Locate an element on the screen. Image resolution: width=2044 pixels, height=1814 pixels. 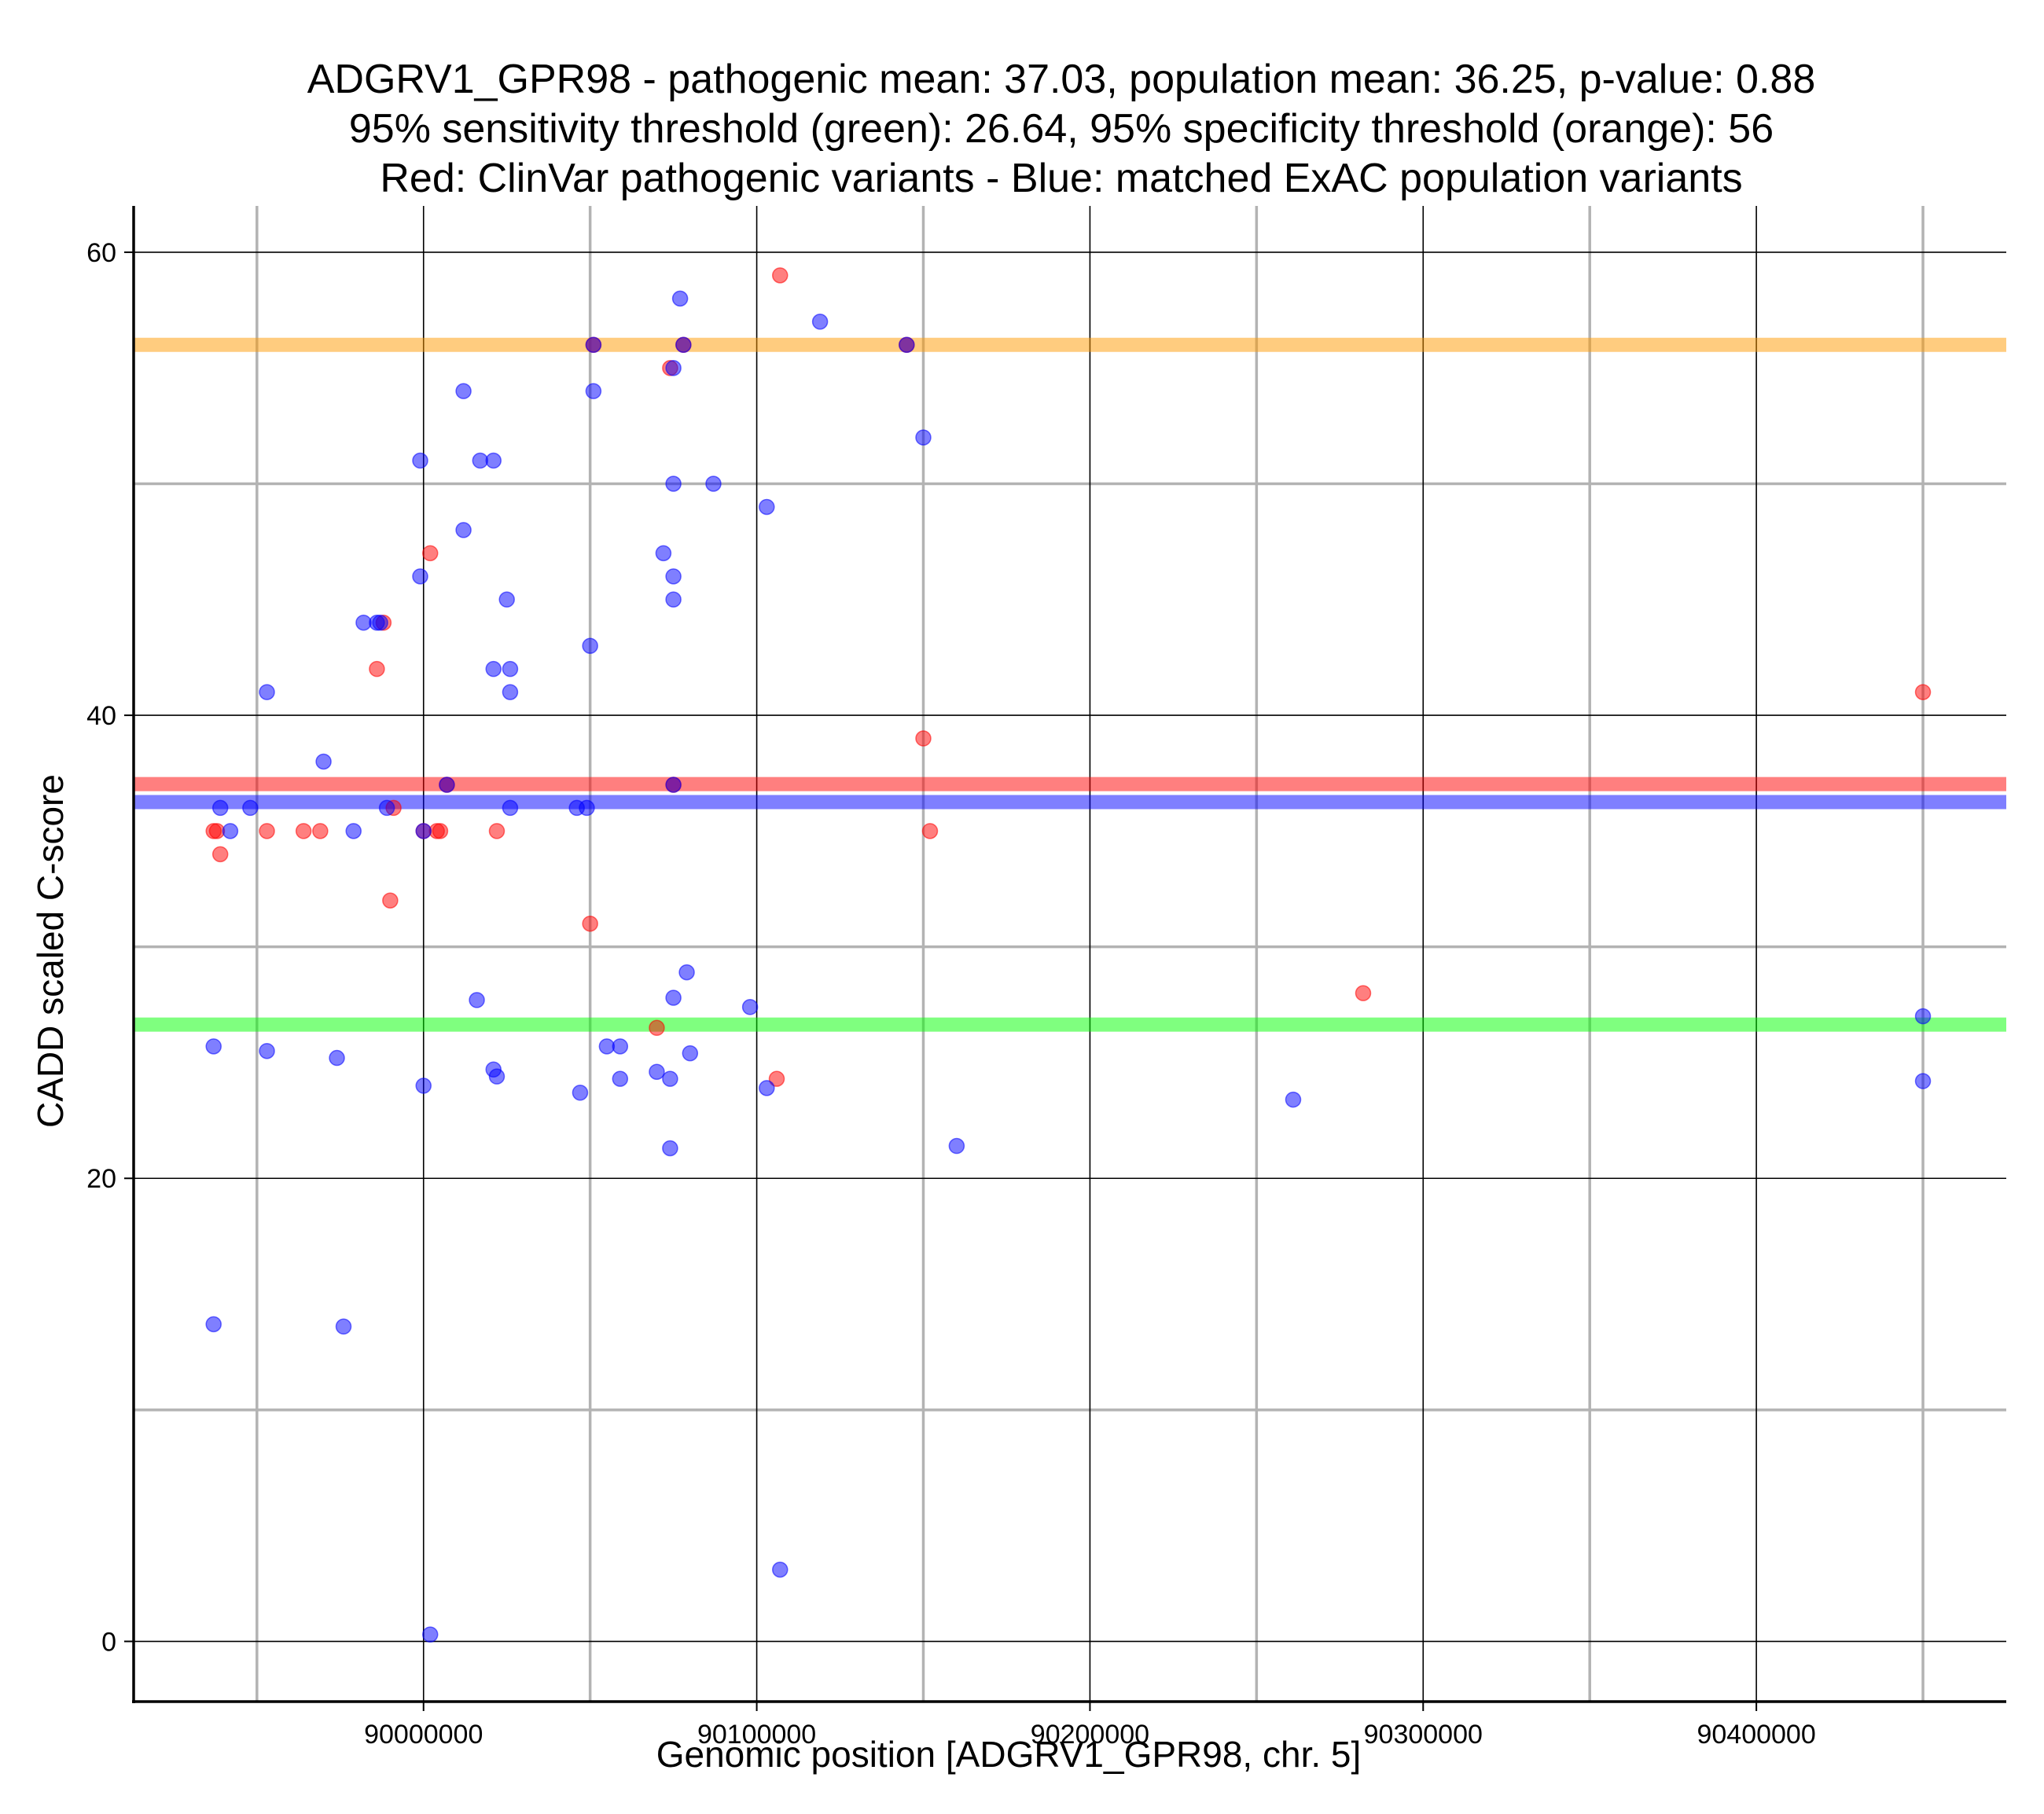
y-tick-label: 40 is located at coordinates (101, 716).